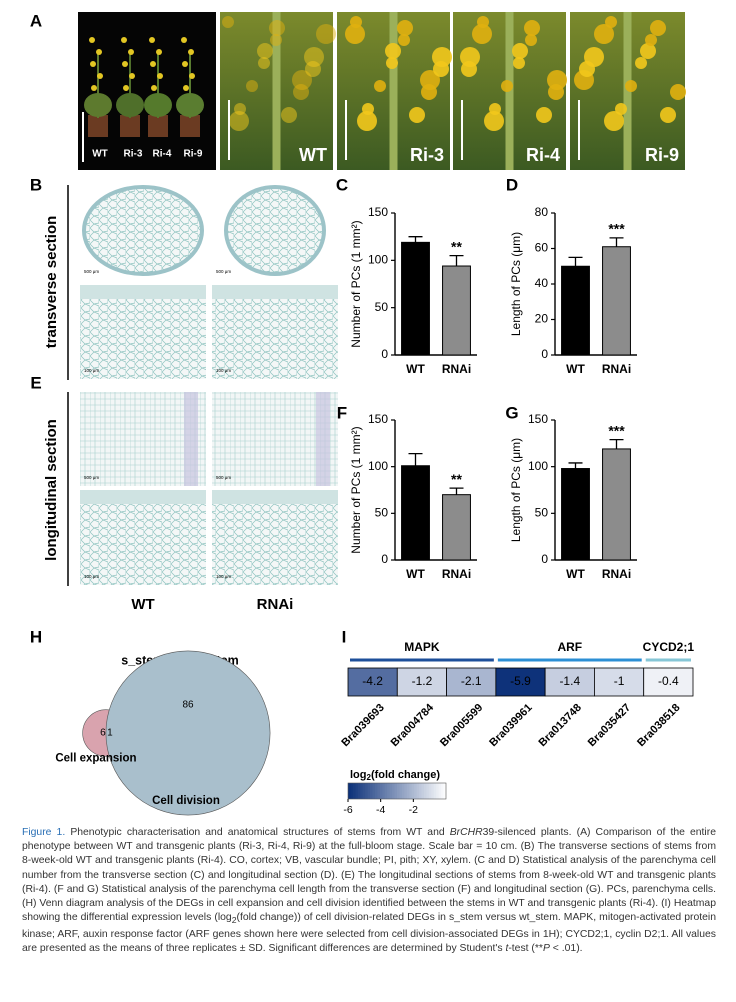 The image size is (736, 1002). What do you see at coordinates (223, 271) in the screenshot?
I see `scale-label: 500 μm` at bounding box center [223, 271].